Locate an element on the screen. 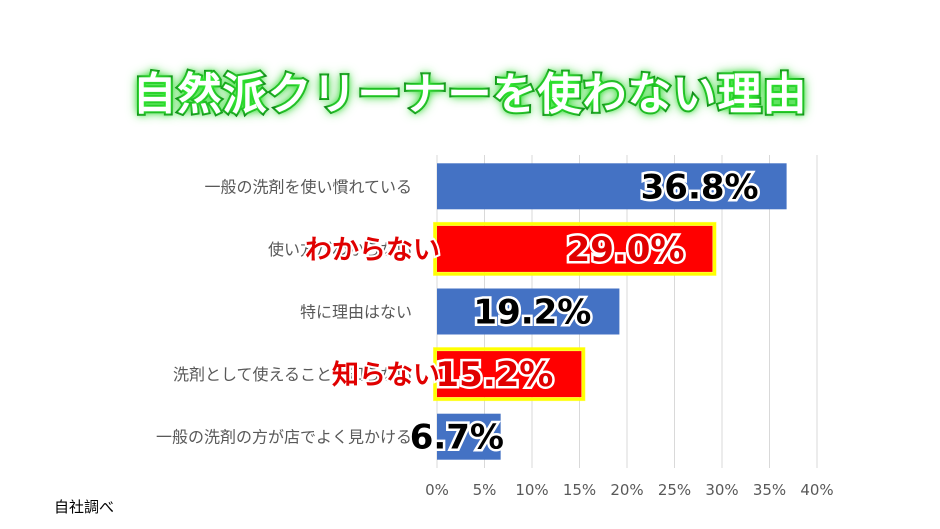 The height and width of the screenshot is (529, 940). value-label: 29.0% is located at coordinates (626, 250).